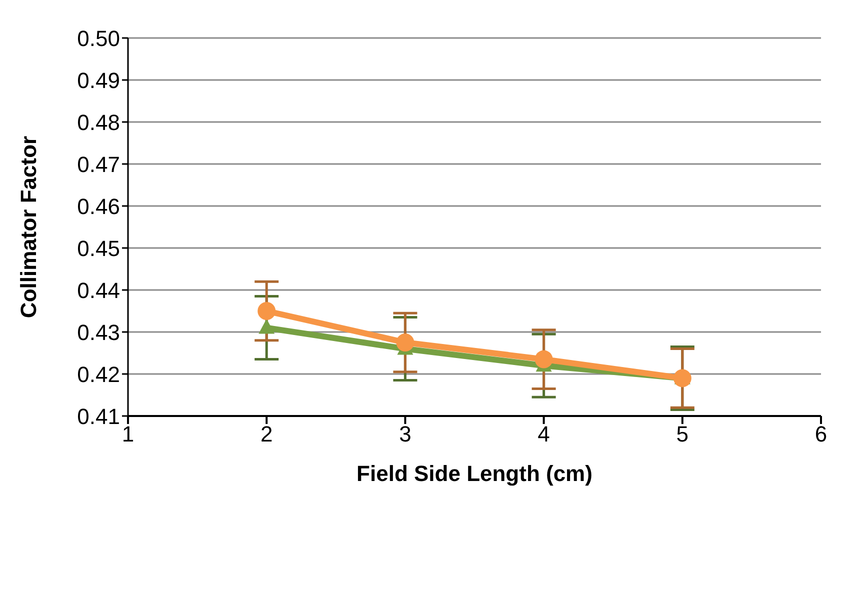 Image resolution: width=849 pixels, height=594 pixels. What do you see at coordinates (28, 227) in the screenshot?
I see `y-axis-title: Collimator Factor` at bounding box center [28, 227].